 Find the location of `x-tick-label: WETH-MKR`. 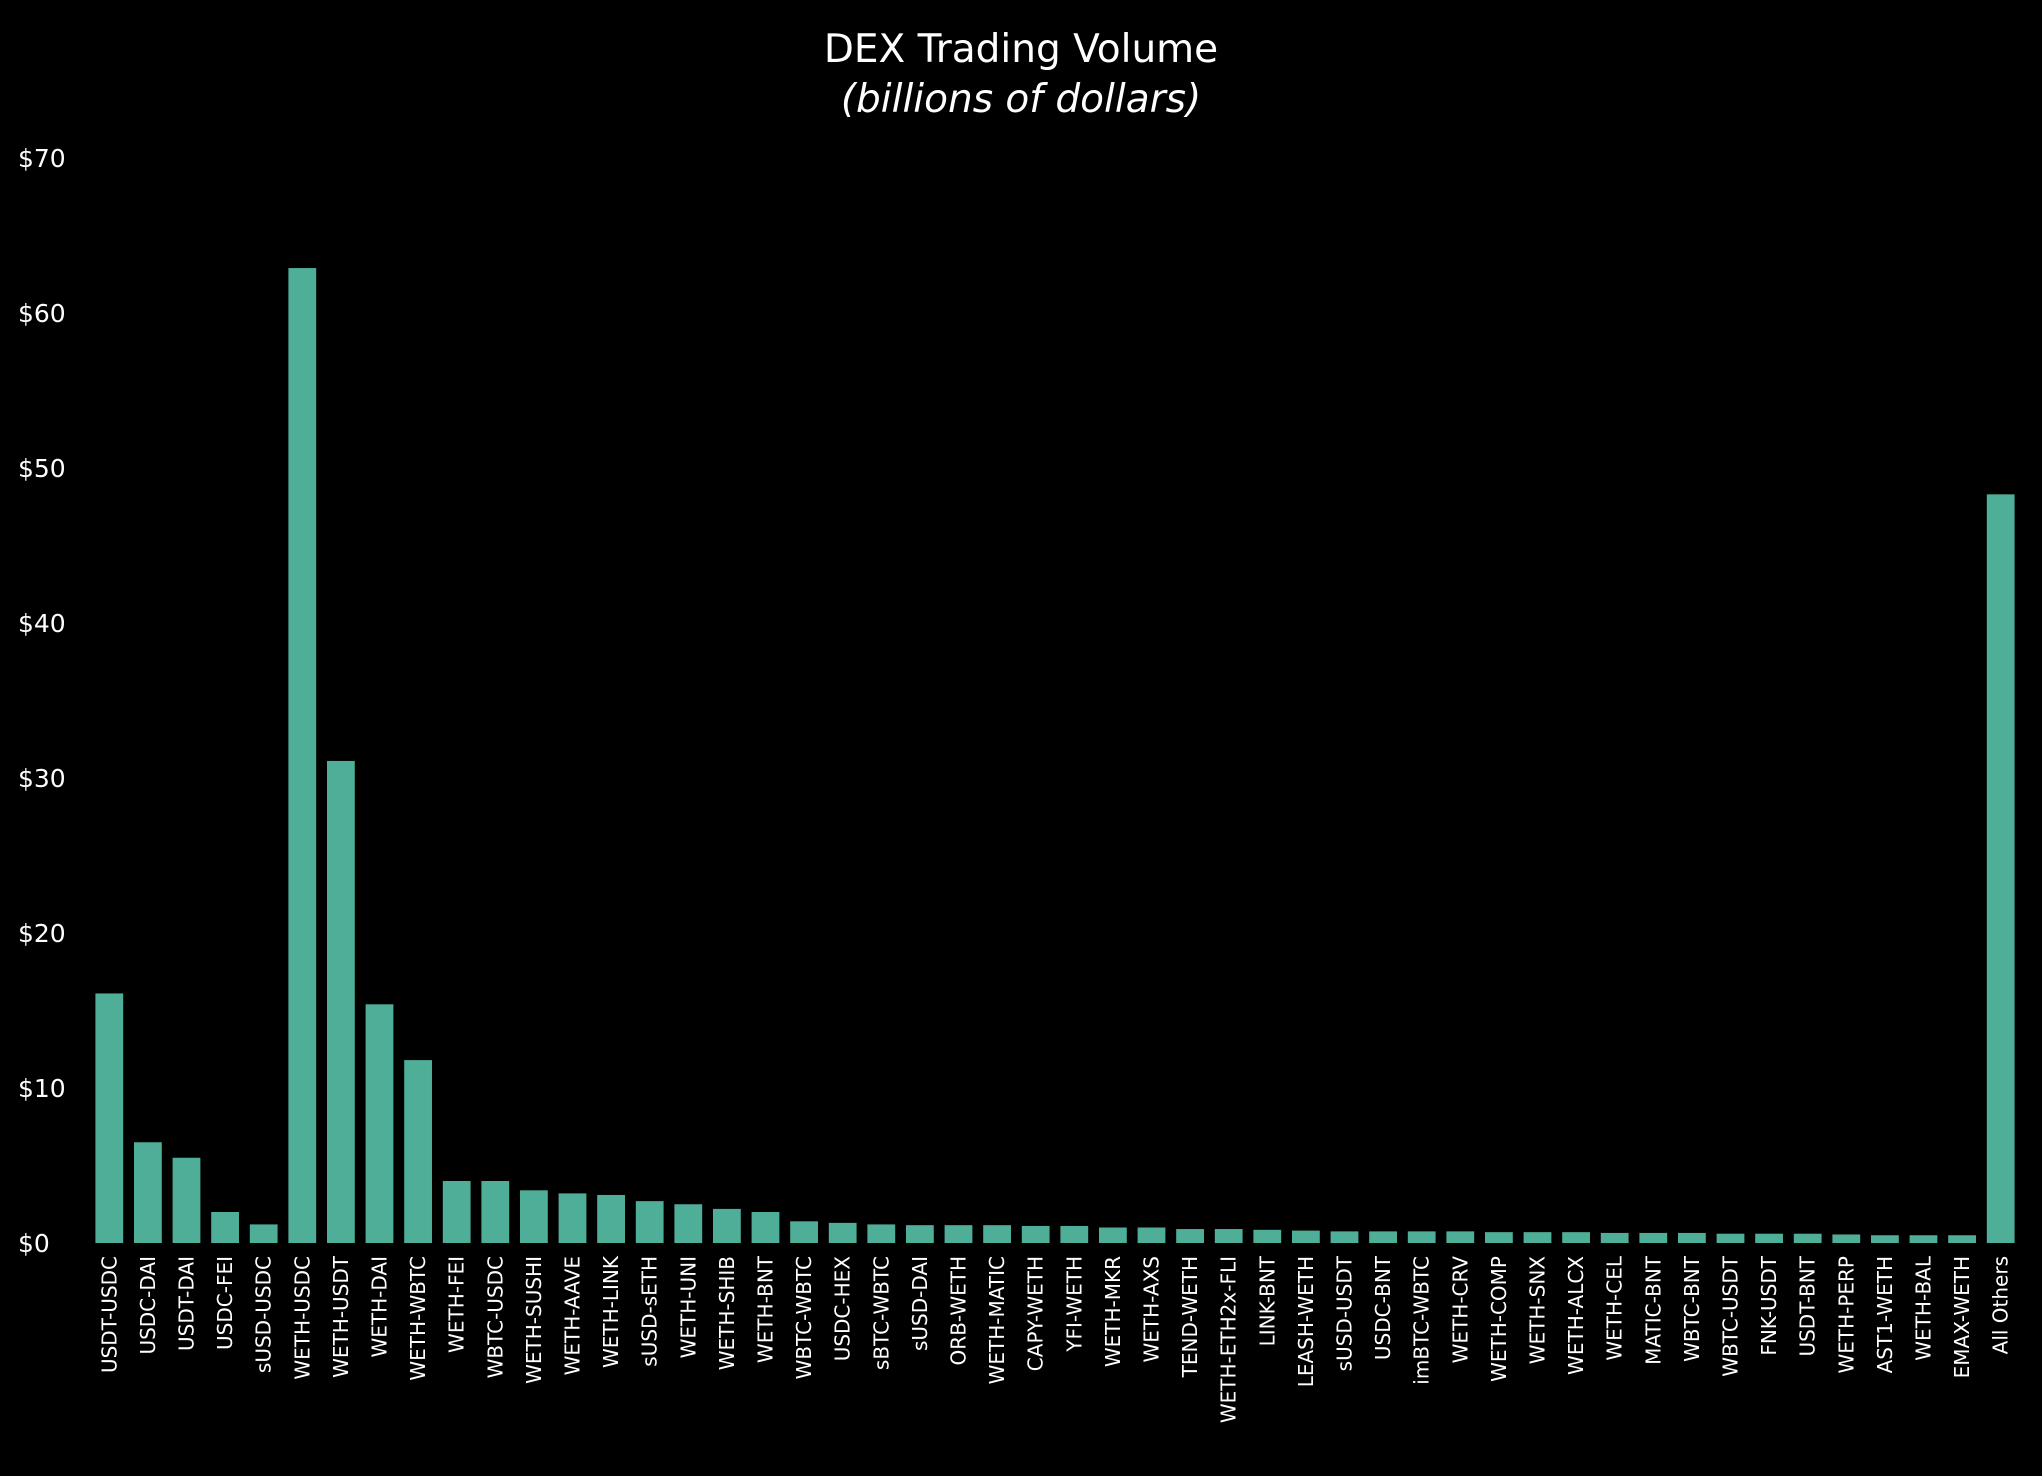

x-tick-label: WETH-MKR is located at coordinates (1113, 1311).